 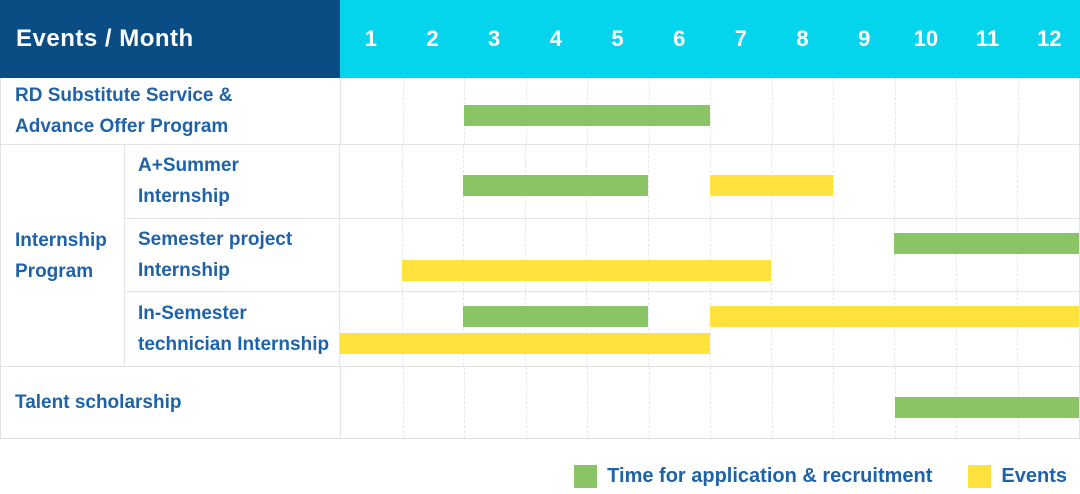 I want to click on month-header-strip: 1 2 3 4 5 6 7 8 9 10 11 12, so click(x=710, y=39).